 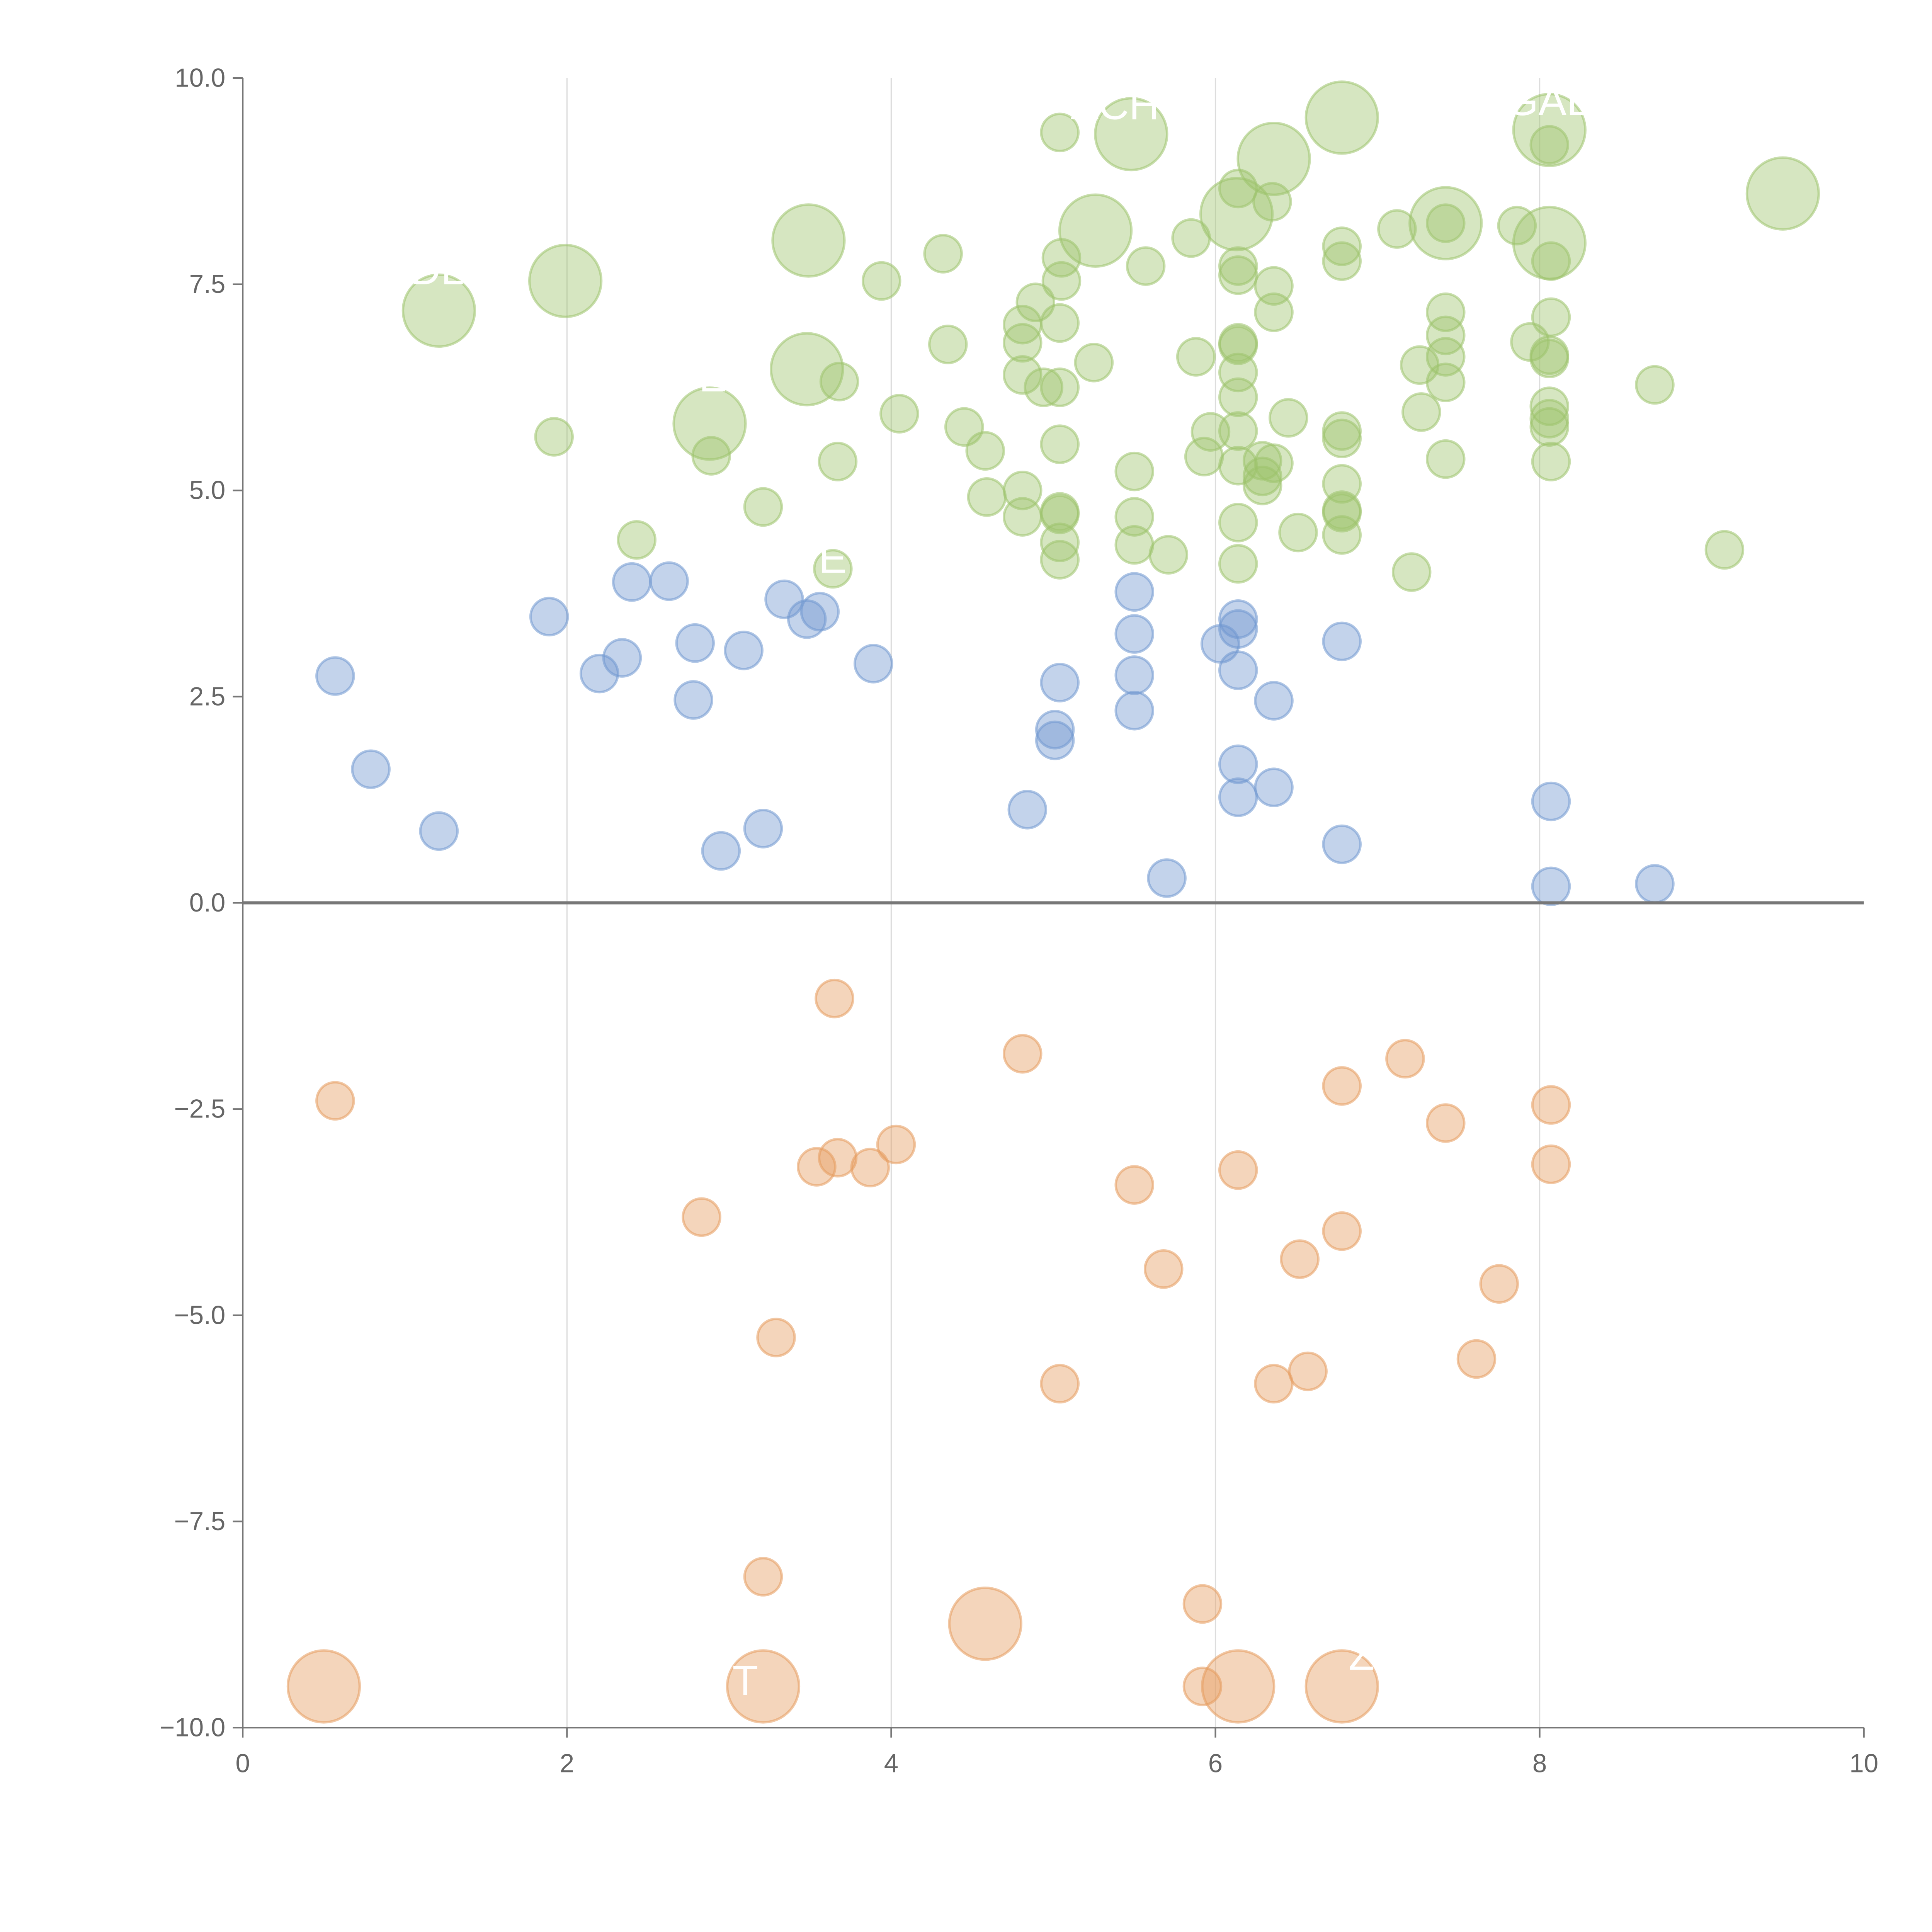 I want to click on y-tick-label: 2.5, so click(x=207, y=696).